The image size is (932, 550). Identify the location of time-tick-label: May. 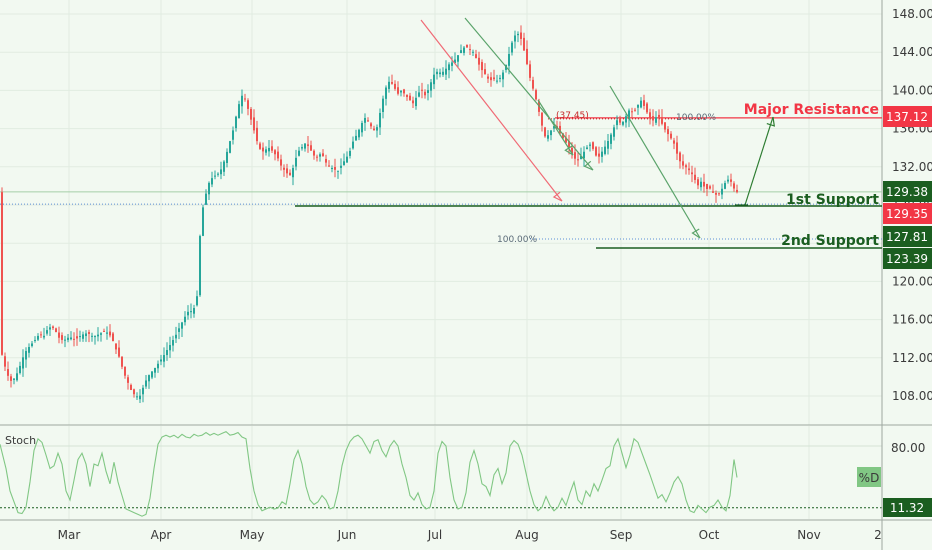
(252, 535).